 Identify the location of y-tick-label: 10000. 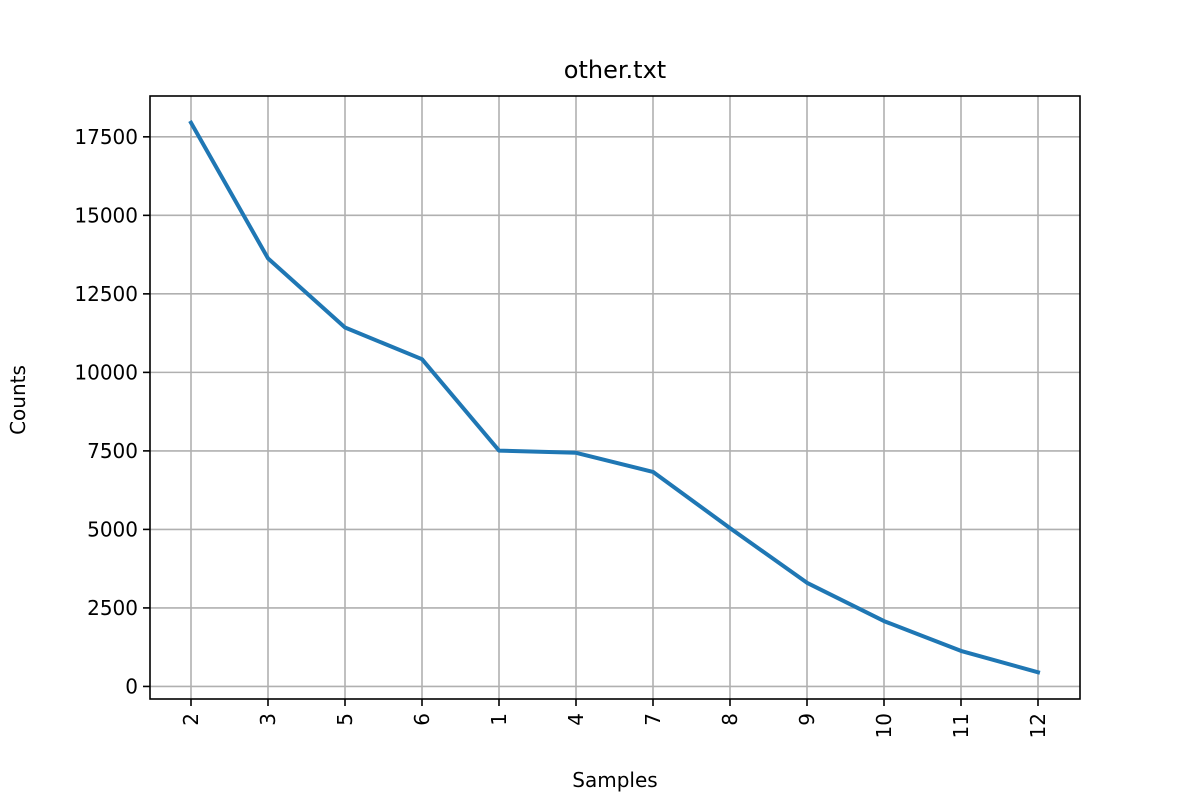
(106, 372).